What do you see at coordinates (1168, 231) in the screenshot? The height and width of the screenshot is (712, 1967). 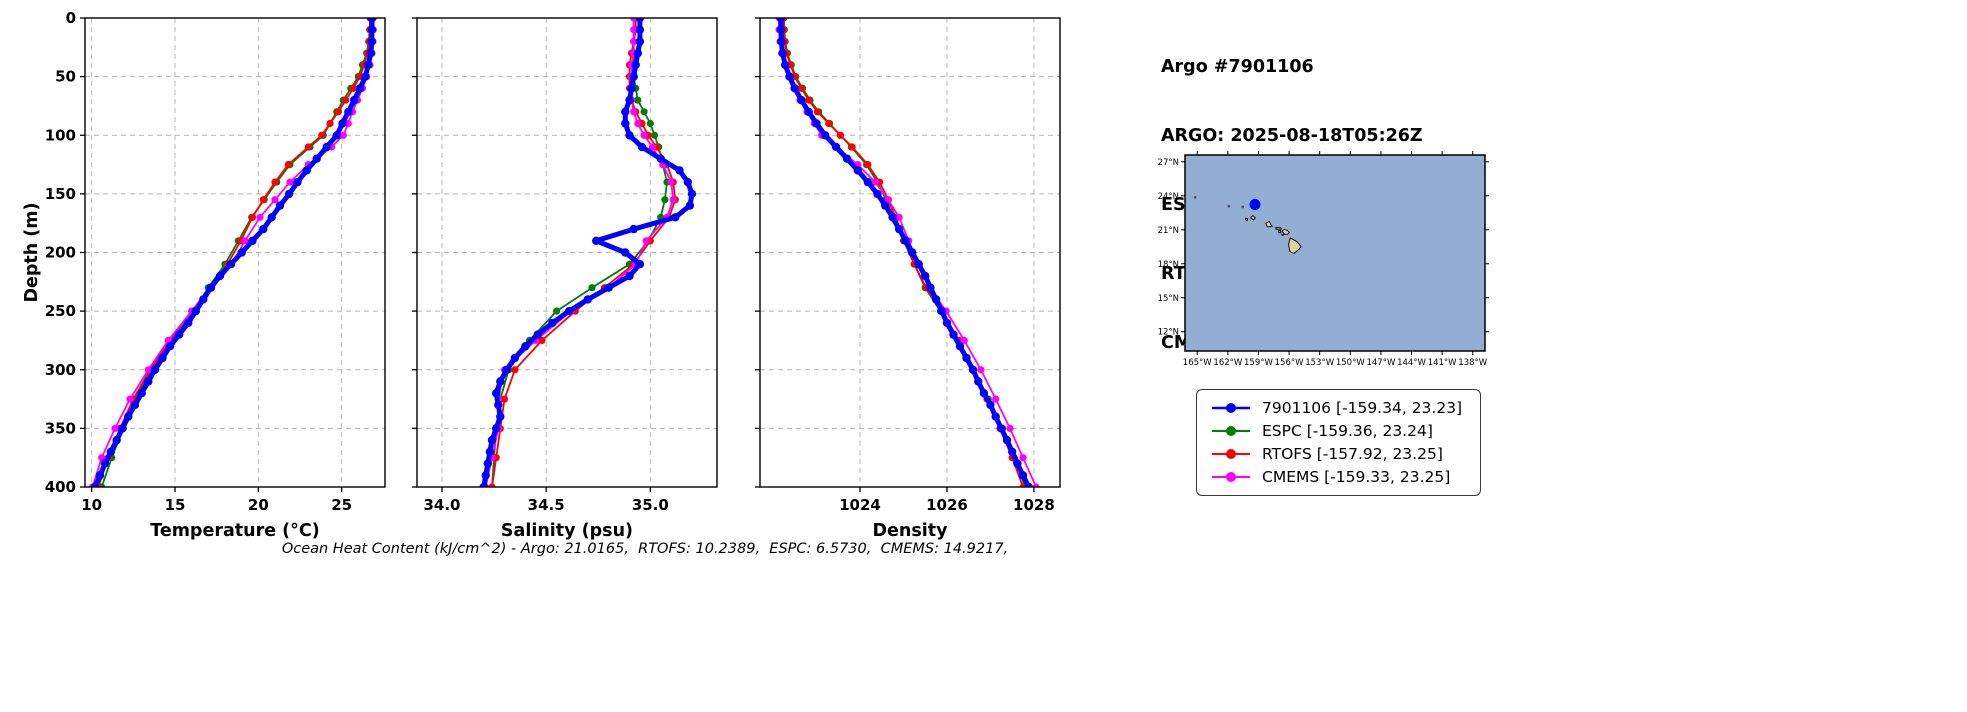 I see `map-lat-tick-label: 21°N` at bounding box center [1168, 231].